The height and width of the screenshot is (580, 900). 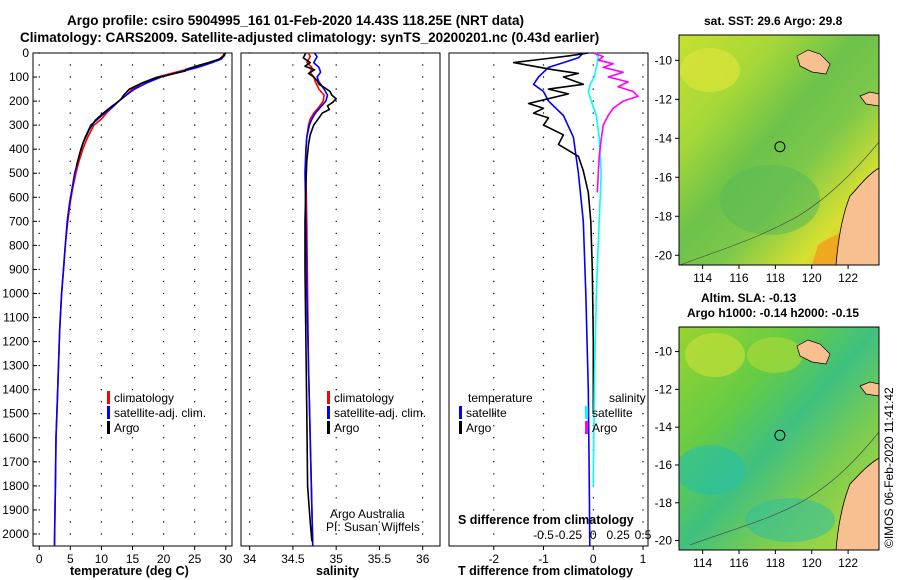 What do you see at coordinates (336, 559) in the screenshot?
I see `x-tick-label: 35` at bounding box center [336, 559].